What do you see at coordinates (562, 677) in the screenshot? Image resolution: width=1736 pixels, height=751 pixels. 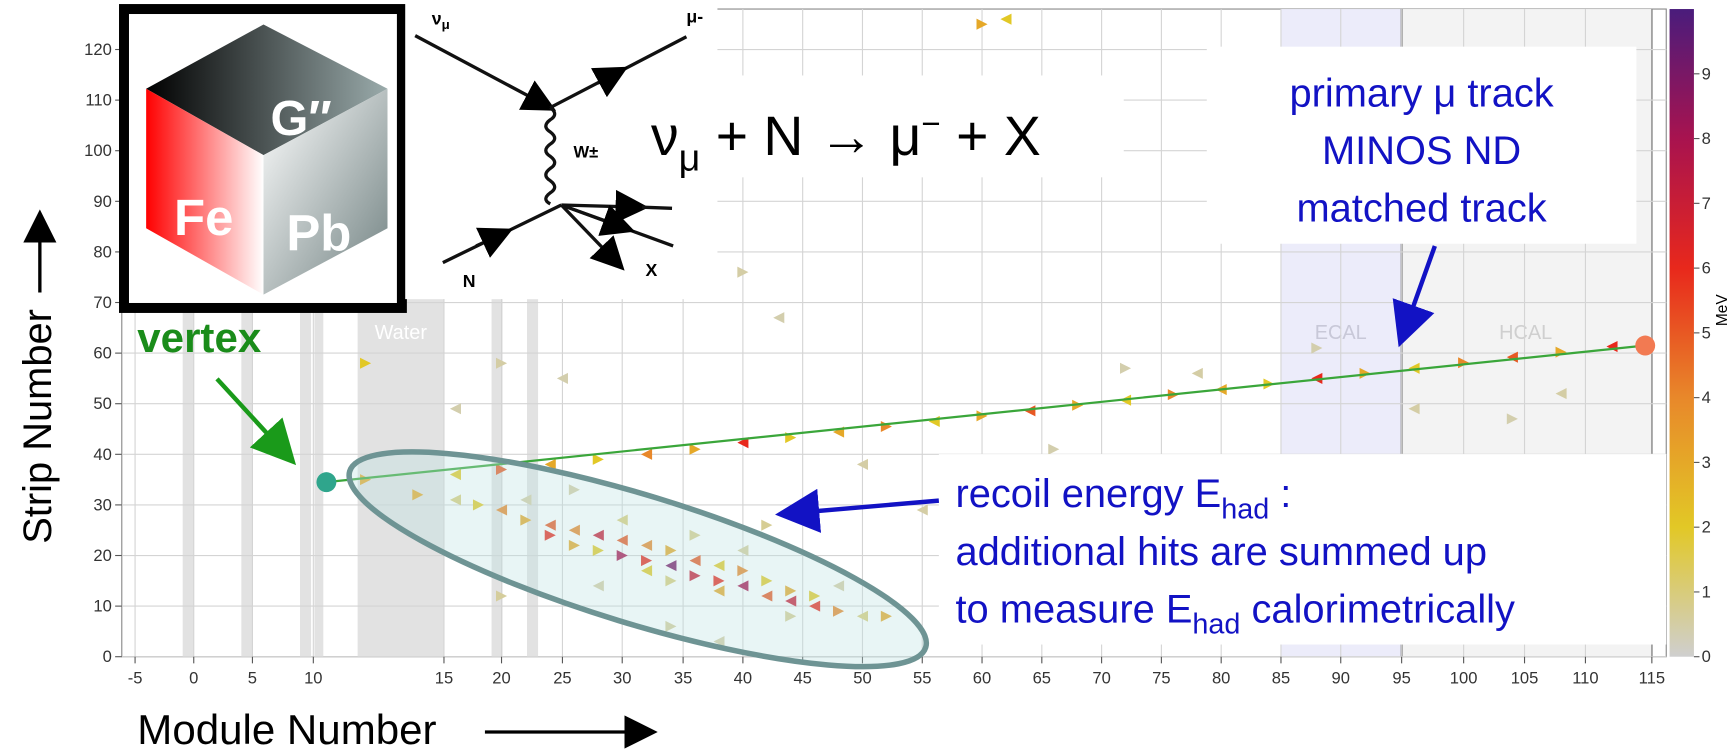 I see `x-tick-label: 25` at bounding box center [562, 677].